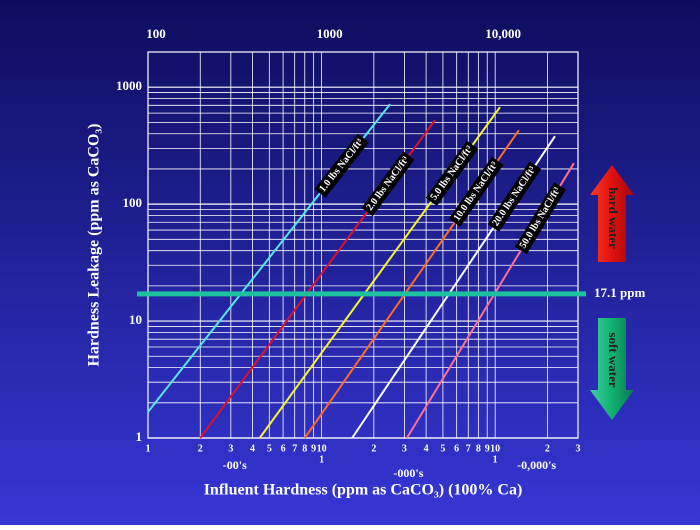 This screenshot has width=700, height=530. Describe the element at coordinates (129, 85) in the screenshot. I see `y-tick-label: 1000` at that location.